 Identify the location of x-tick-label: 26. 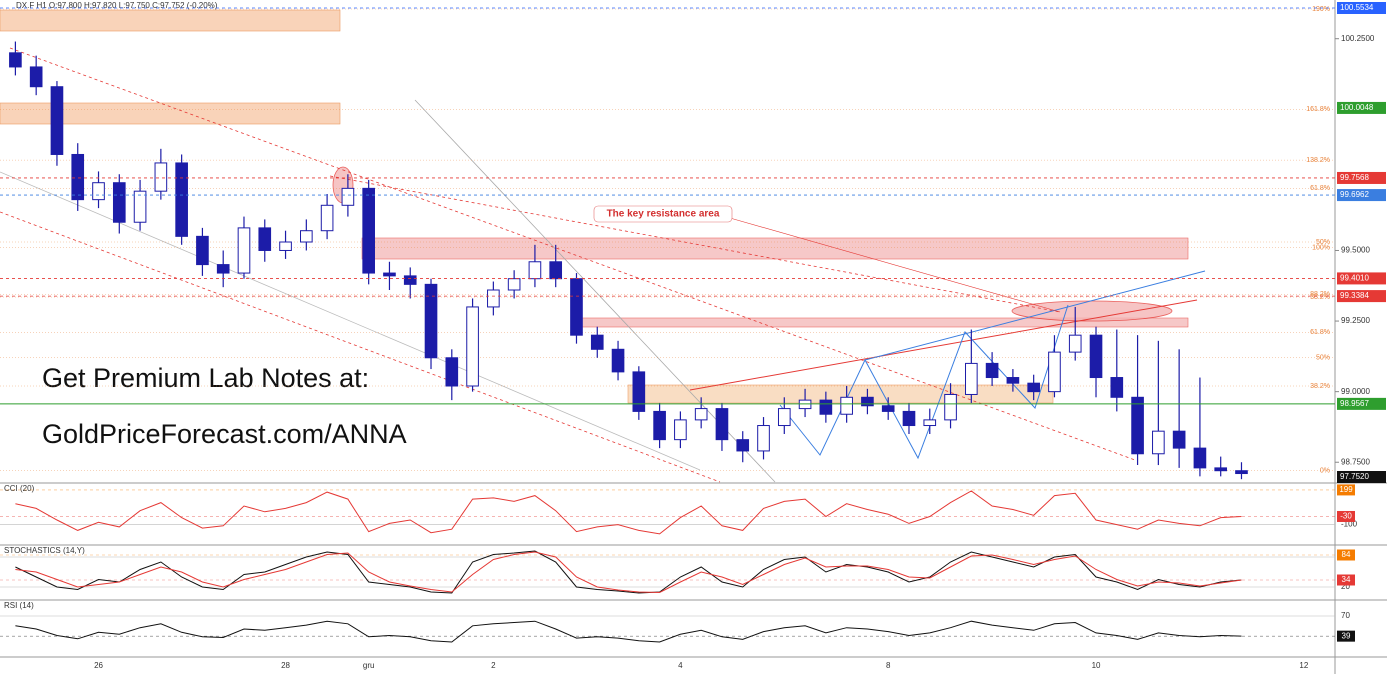
(98, 665).